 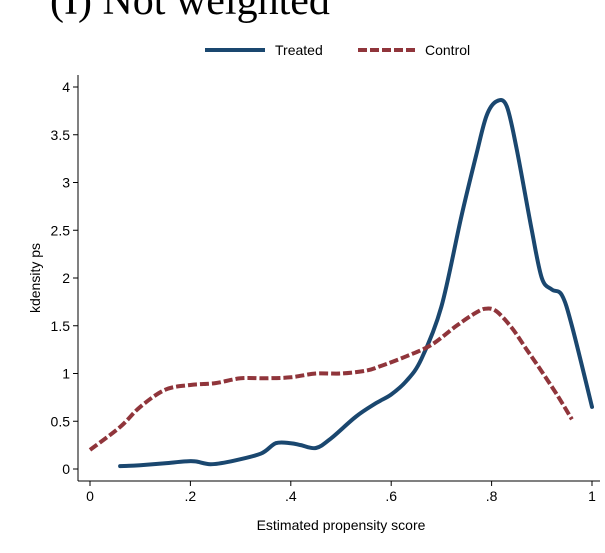 What do you see at coordinates (391, 496) in the screenshot?
I see `x-tick-label: .6` at bounding box center [391, 496].